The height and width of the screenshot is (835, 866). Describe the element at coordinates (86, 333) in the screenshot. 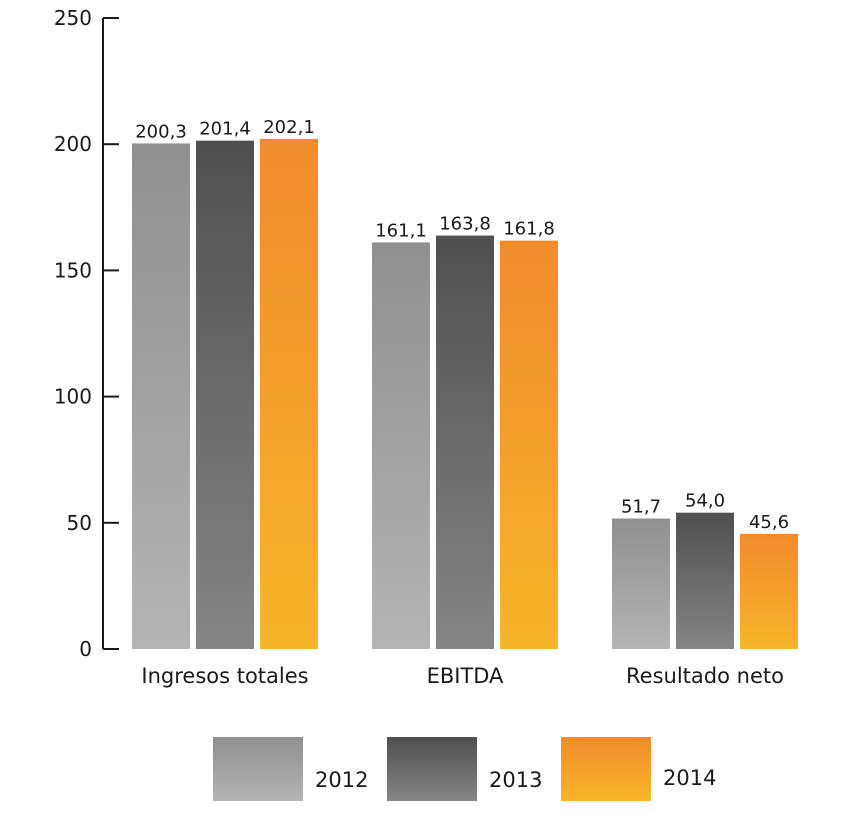

I see `y-axis: 0 50 100 150 200 250` at that location.